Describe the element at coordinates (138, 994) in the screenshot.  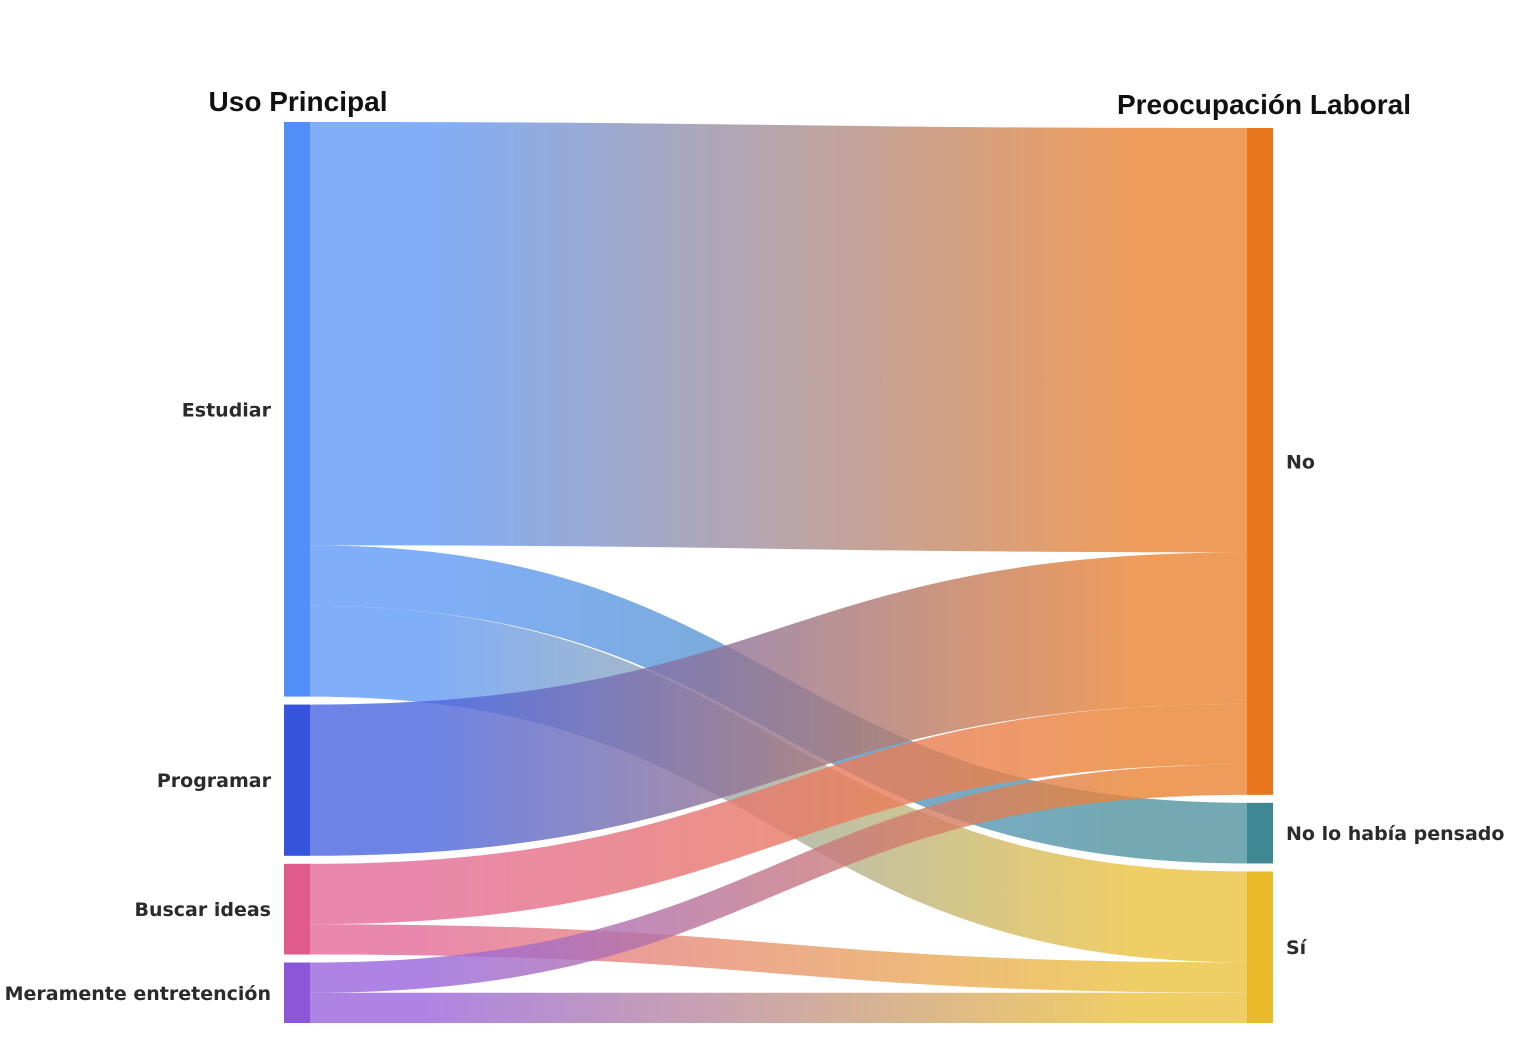
I see `node-label-meramente-entretencion: Meramente entretención` at that location.